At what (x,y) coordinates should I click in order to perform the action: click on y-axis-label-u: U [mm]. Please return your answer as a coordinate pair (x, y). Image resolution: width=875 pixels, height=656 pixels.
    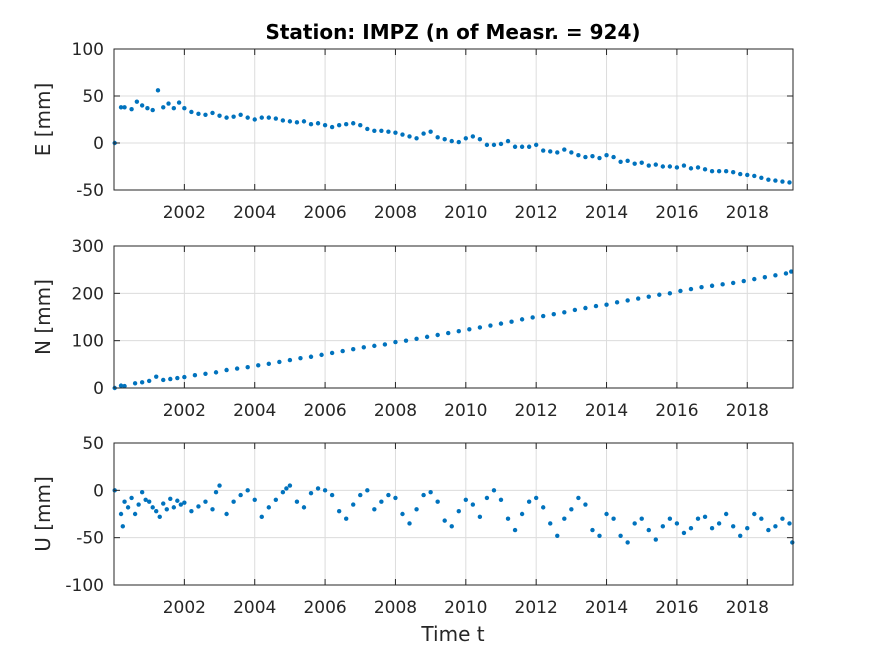
    Looking at the image, I should click on (43, 514).